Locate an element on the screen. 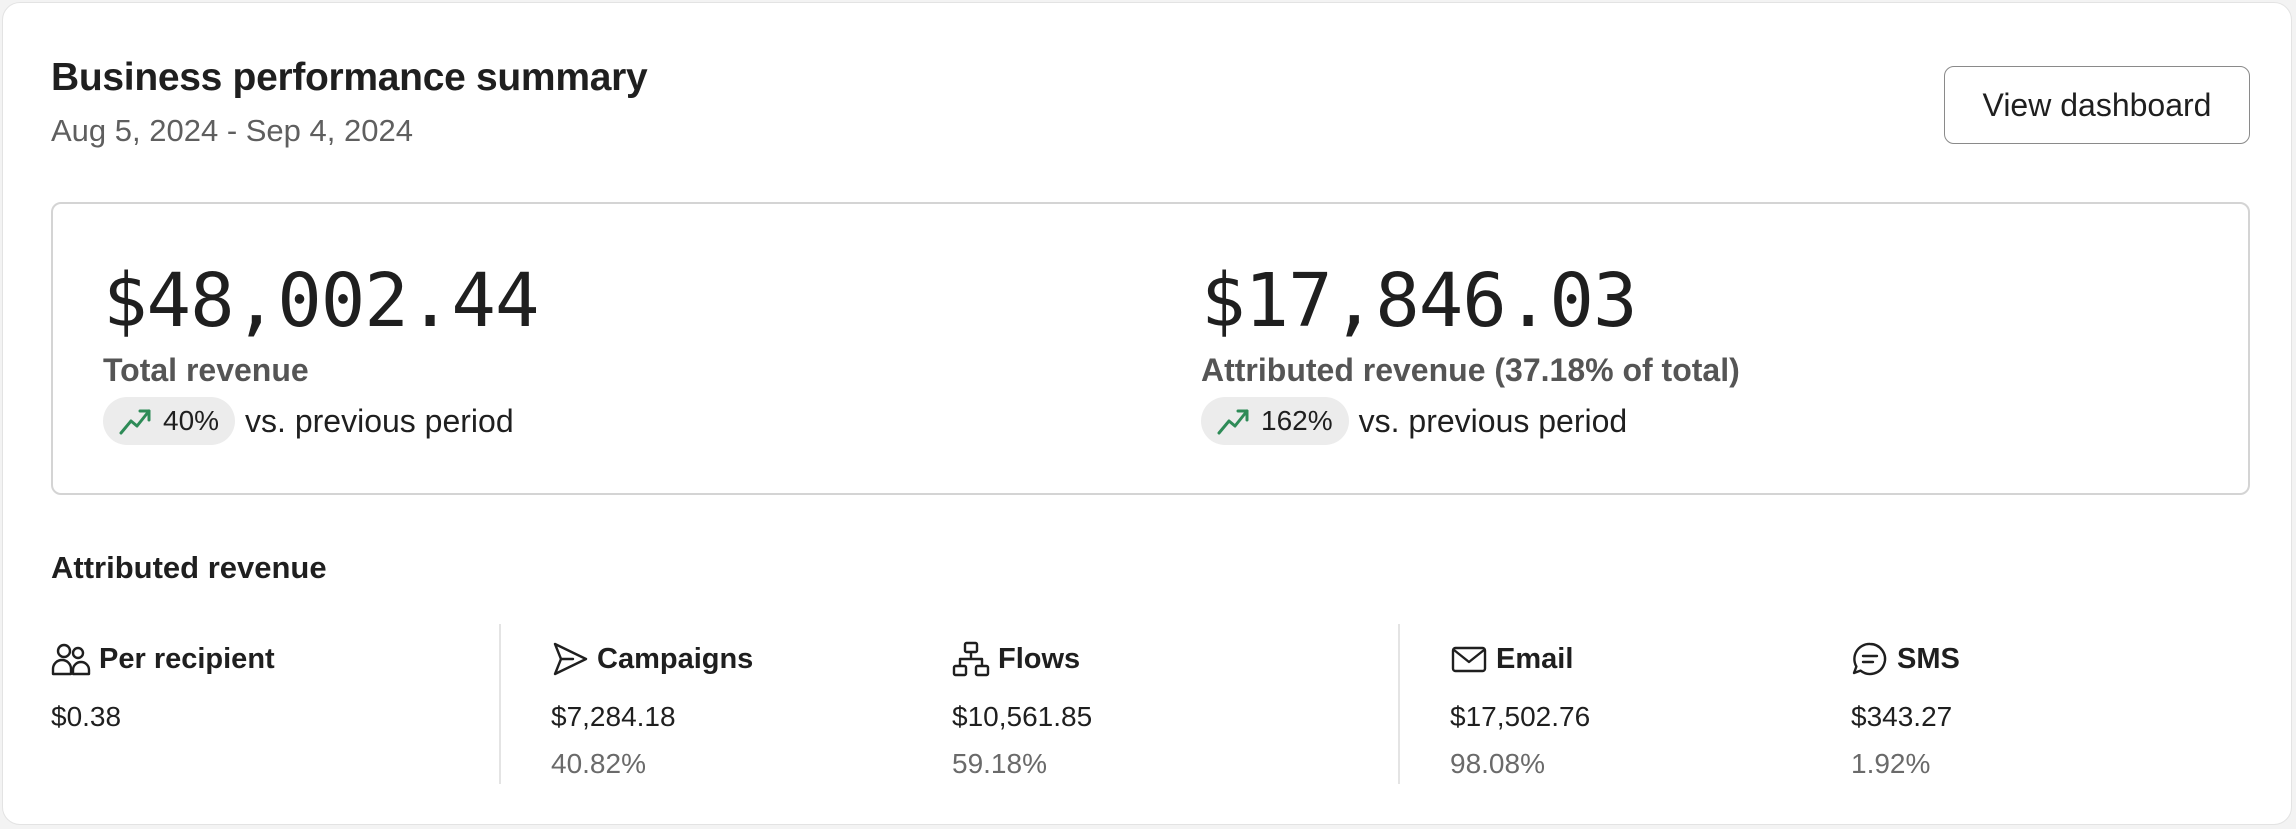  stat-email: Email $17,502.76 98.08% is located at coordinates (1520, 709).